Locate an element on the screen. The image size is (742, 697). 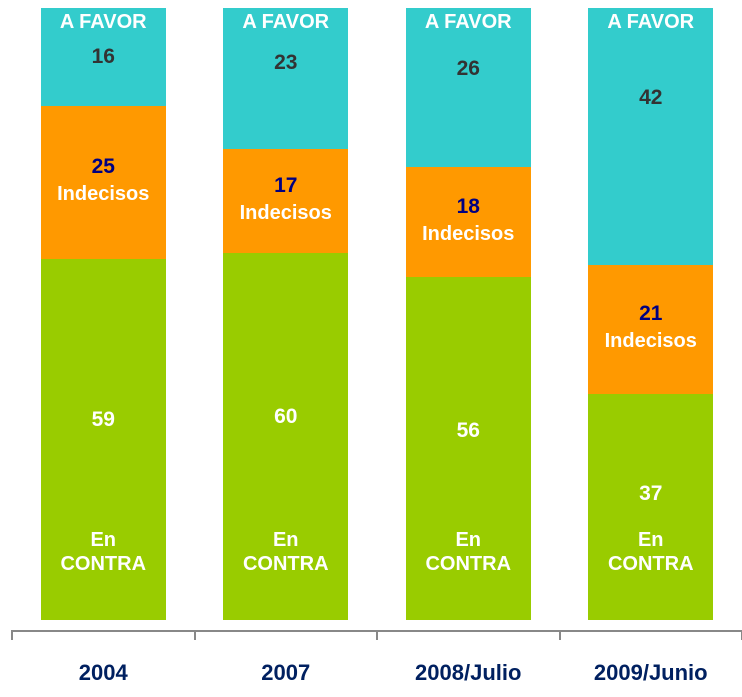
value-label: 16 is located at coordinates (103, 56).